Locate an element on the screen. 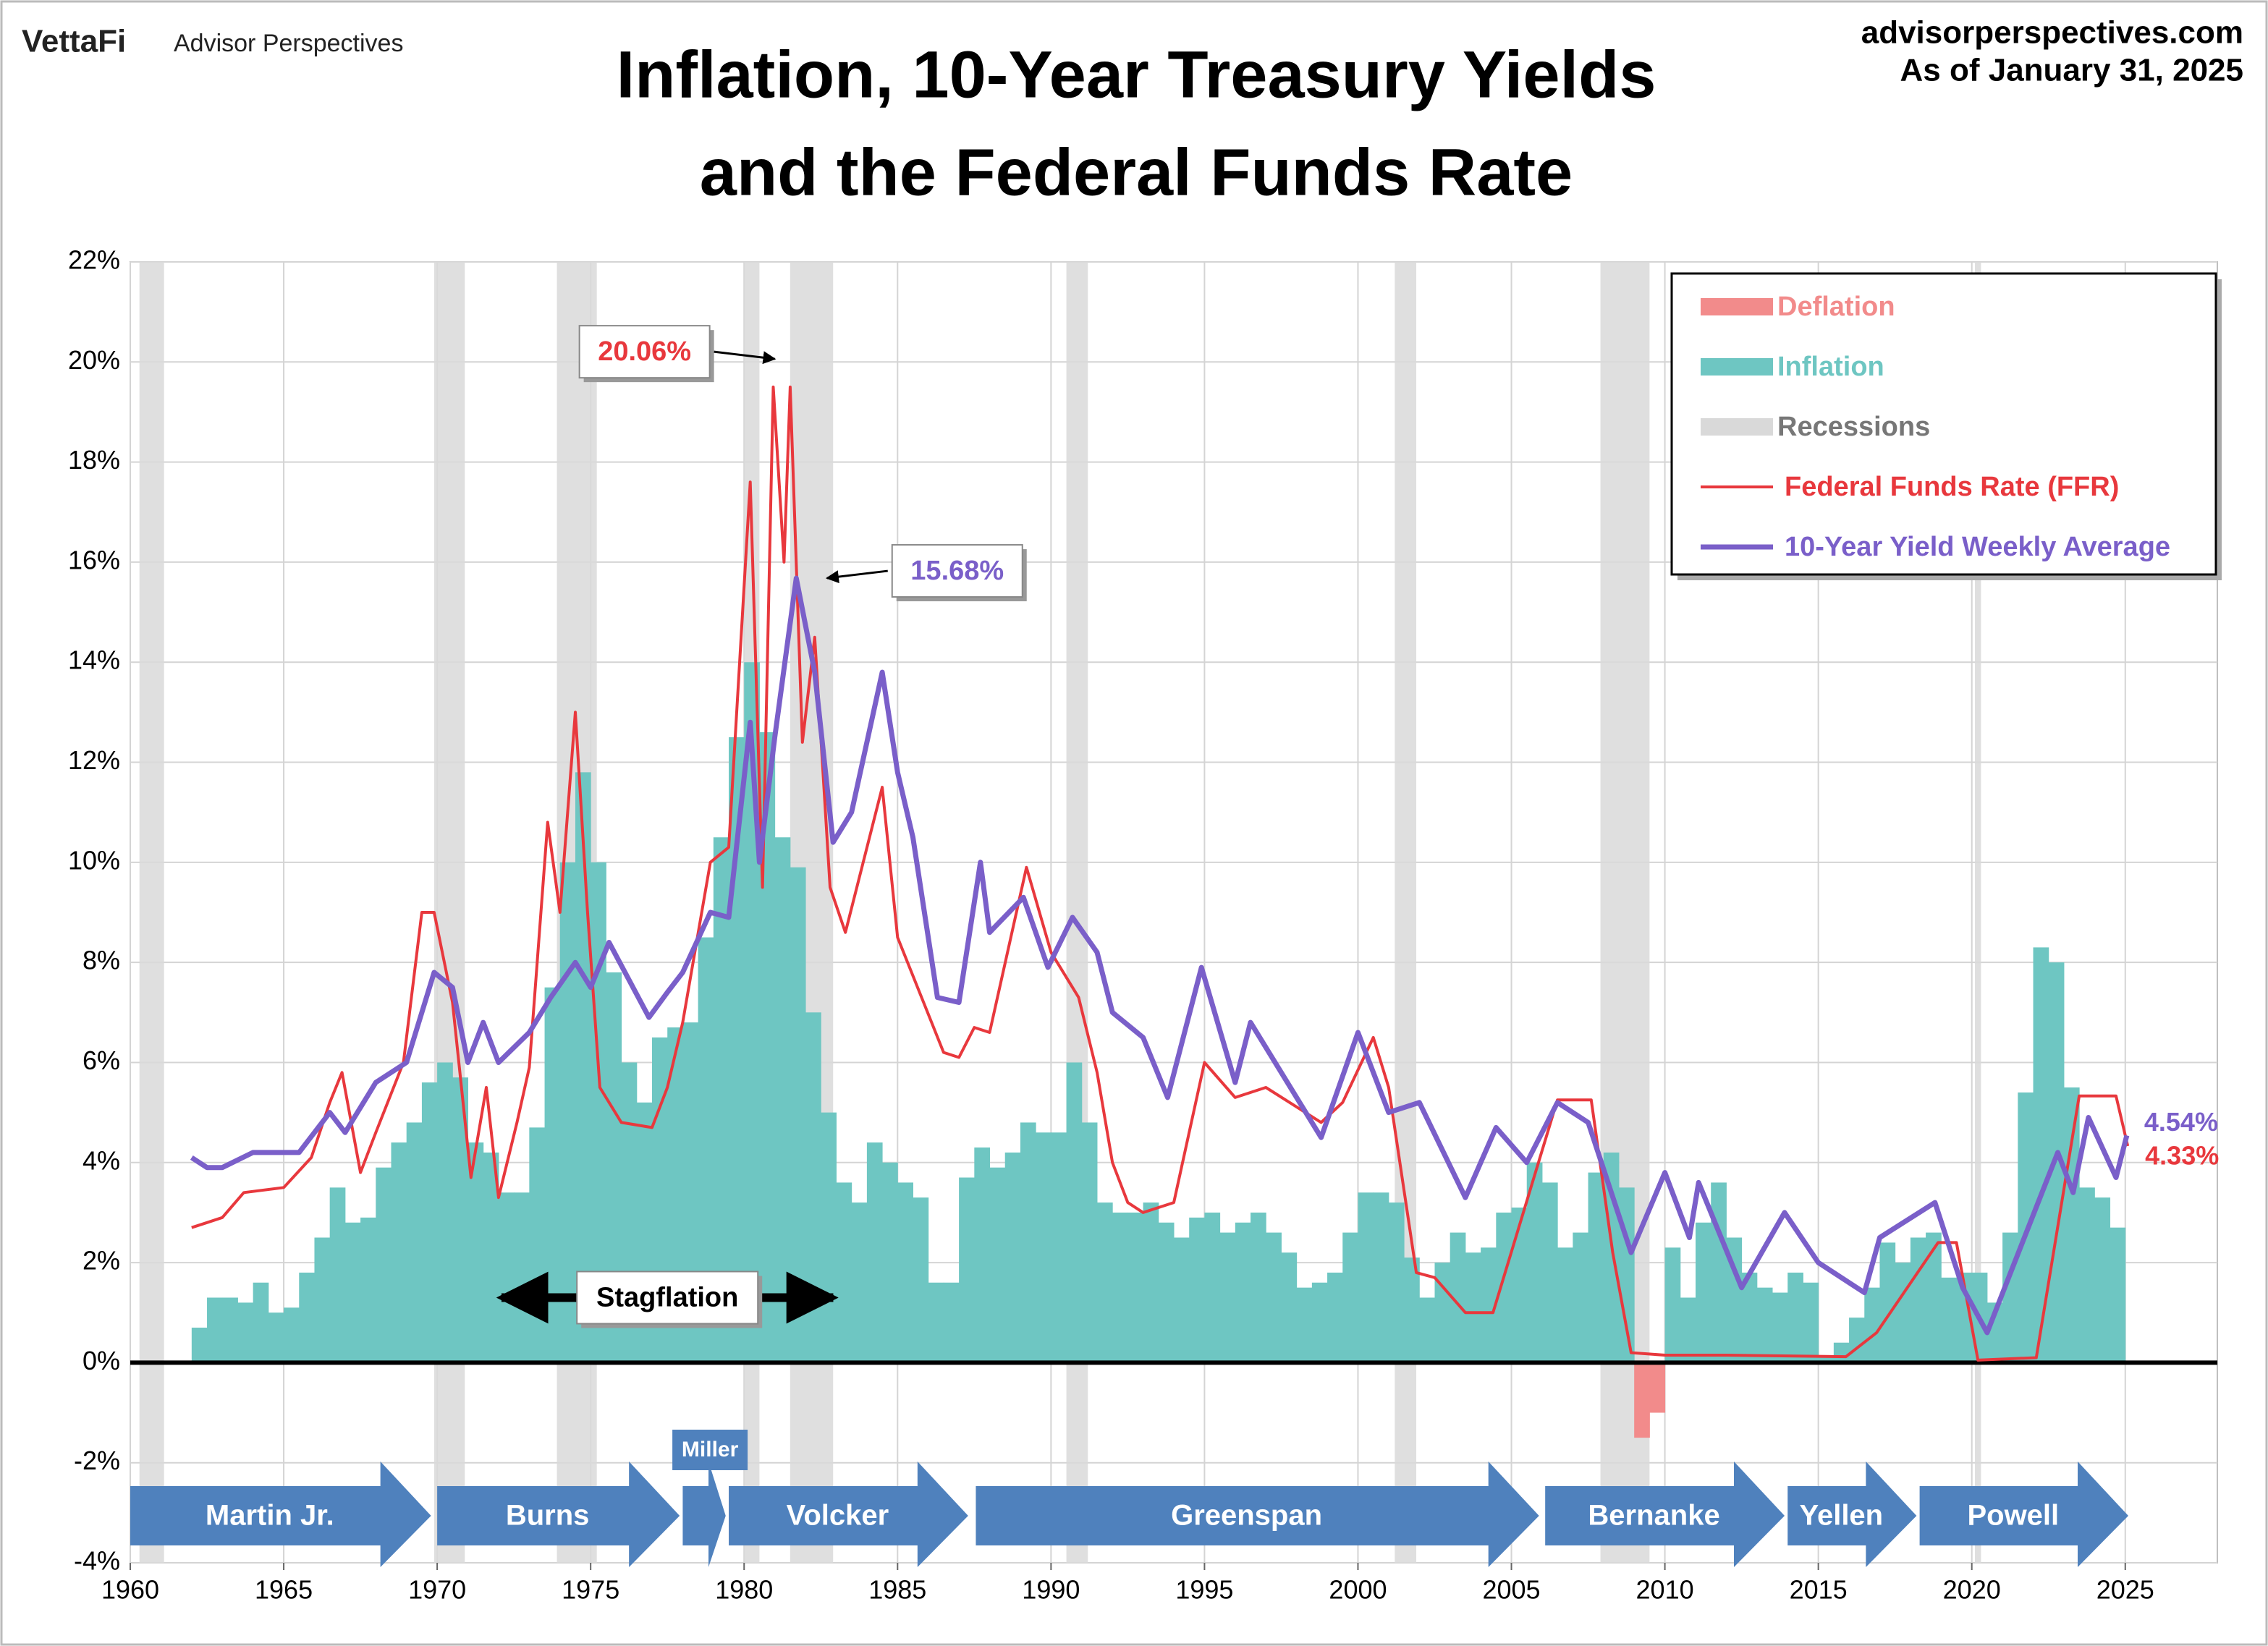 The height and width of the screenshot is (1646, 2268). x-tick-label: 2020 is located at coordinates (1972, 1590).